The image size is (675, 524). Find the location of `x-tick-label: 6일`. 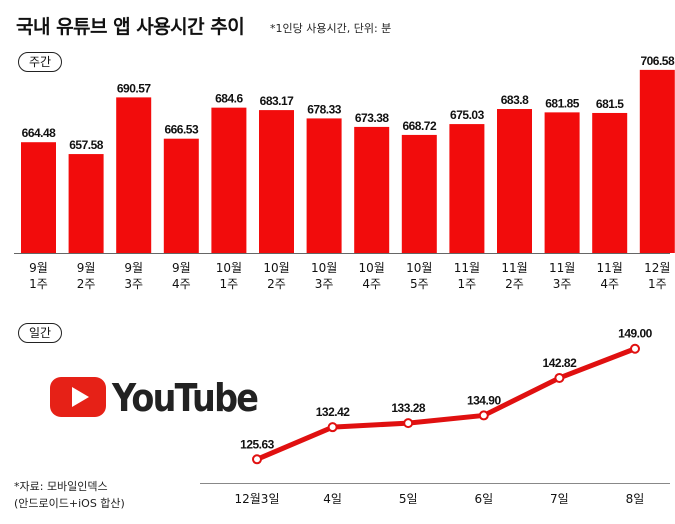

x-tick-label: 6일 is located at coordinates (483, 499).